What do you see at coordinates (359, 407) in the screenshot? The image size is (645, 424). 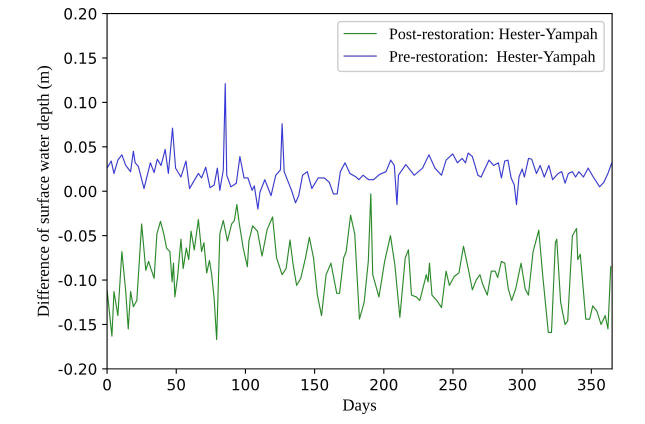 I see `x-axis-title: Days` at bounding box center [359, 407].